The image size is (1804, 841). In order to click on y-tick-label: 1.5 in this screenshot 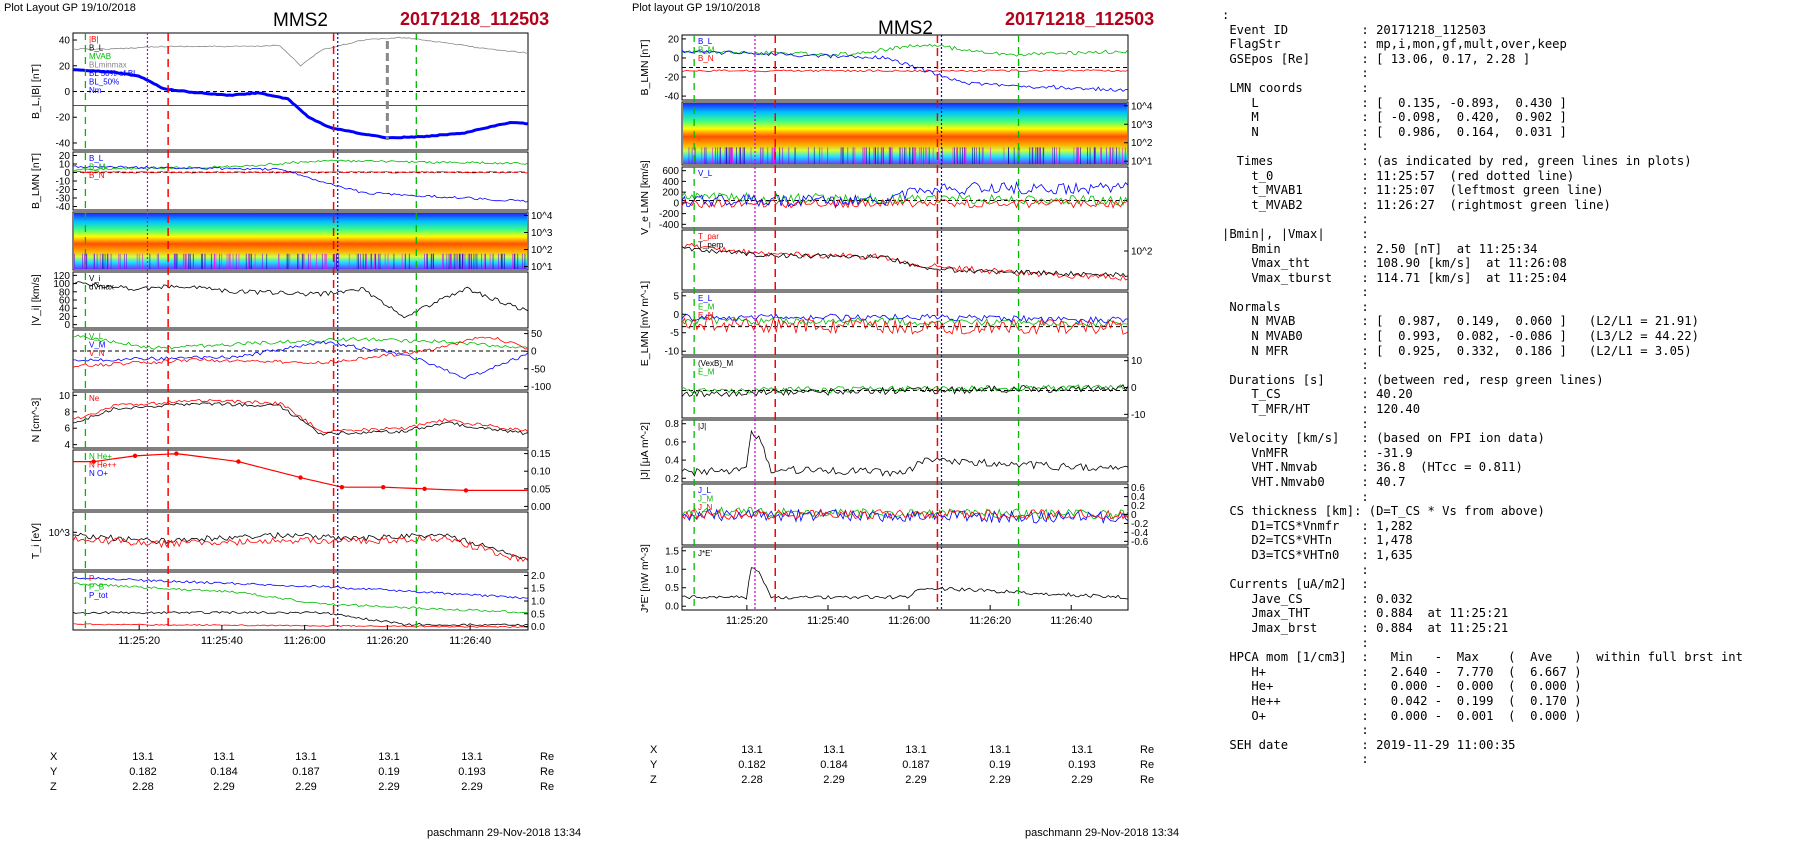, I will do `click(672, 551)`.